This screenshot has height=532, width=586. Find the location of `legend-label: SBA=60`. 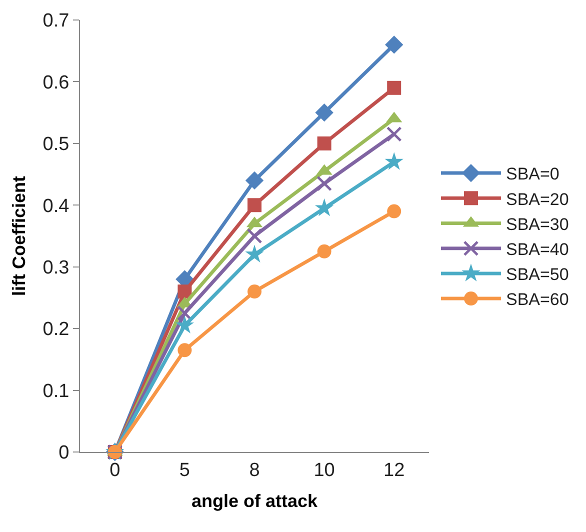

legend-label: SBA=60 is located at coordinates (537, 300).